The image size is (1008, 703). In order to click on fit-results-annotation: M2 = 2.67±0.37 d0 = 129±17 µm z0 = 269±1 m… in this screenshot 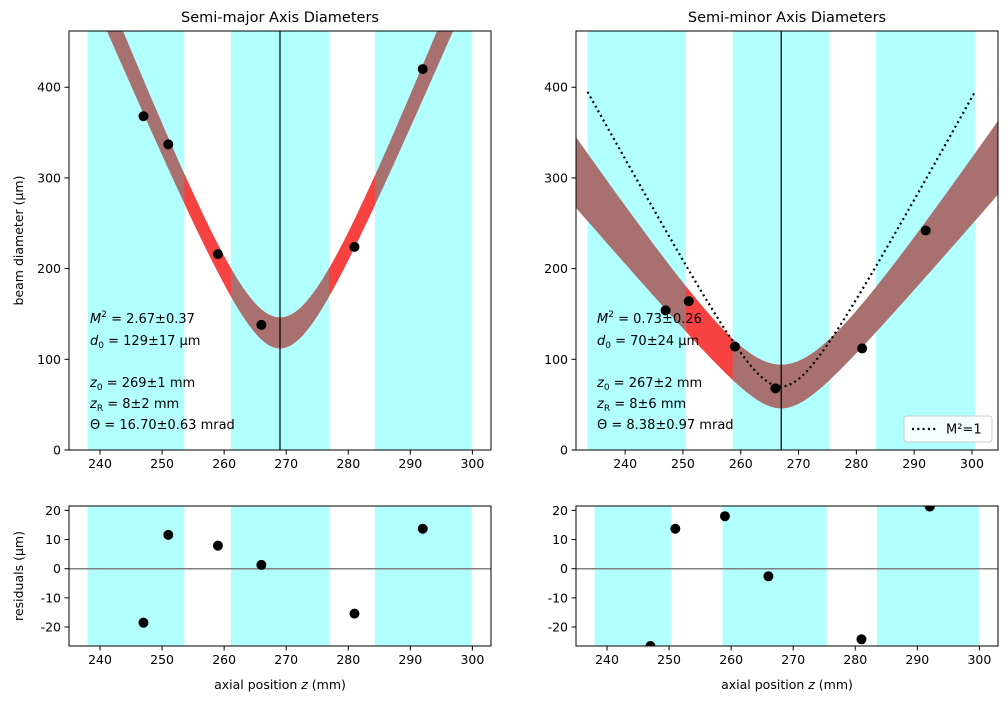, I will do `click(162, 371)`.